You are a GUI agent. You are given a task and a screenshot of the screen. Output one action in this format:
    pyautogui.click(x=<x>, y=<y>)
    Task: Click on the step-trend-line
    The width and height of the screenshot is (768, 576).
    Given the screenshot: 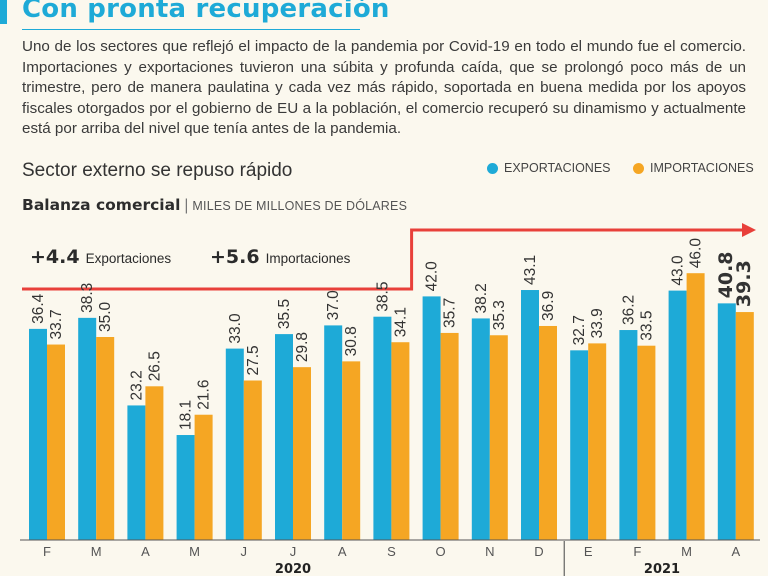 What is the action you would take?
    pyautogui.click(x=383, y=259)
    